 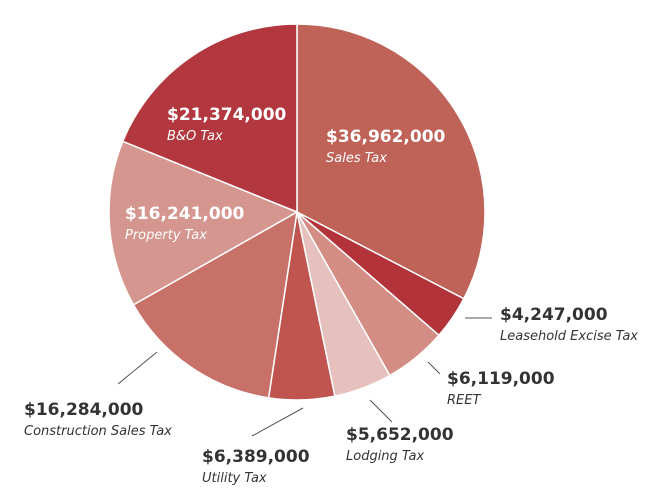 I want to click on value-label-reet: $6,119,000, so click(x=501, y=379).